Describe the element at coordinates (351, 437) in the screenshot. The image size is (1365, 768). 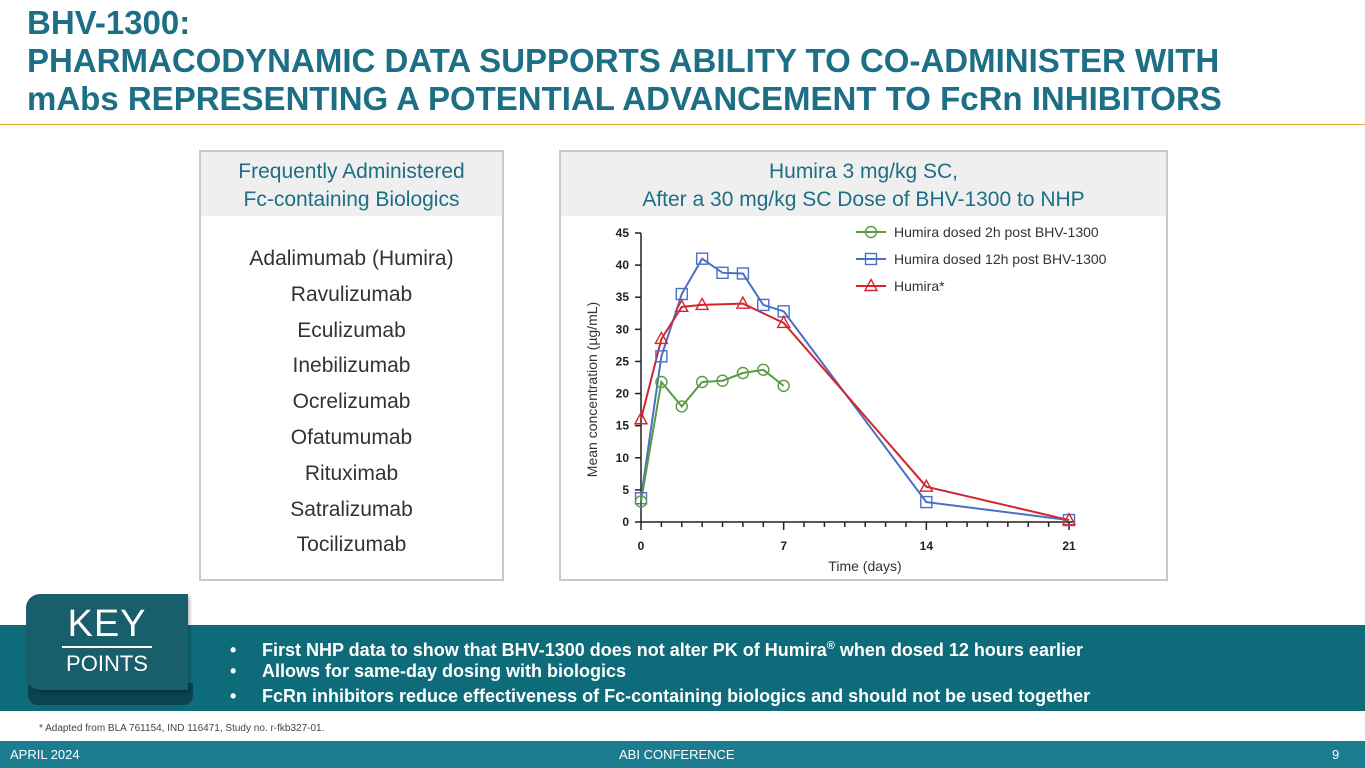
I see `biologic-item: Ofatumumab` at that location.